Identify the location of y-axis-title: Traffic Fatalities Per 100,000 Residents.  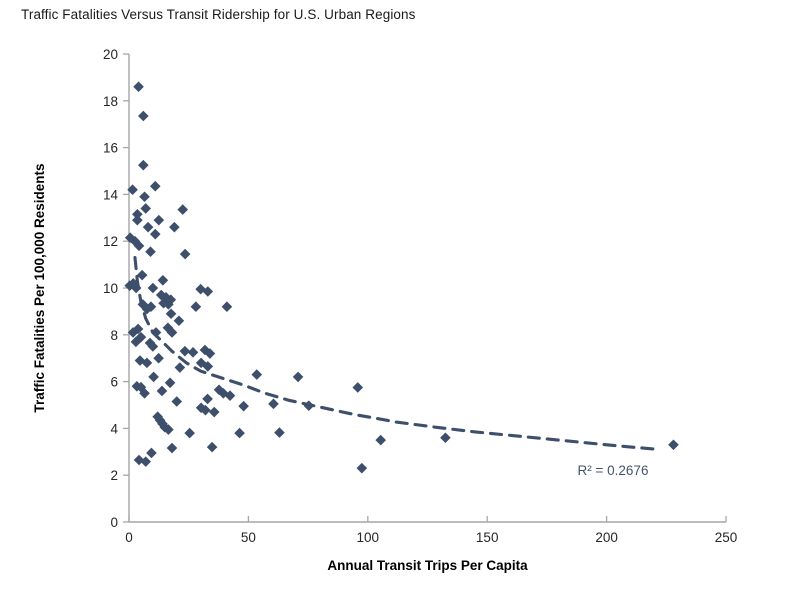
(39, 287).